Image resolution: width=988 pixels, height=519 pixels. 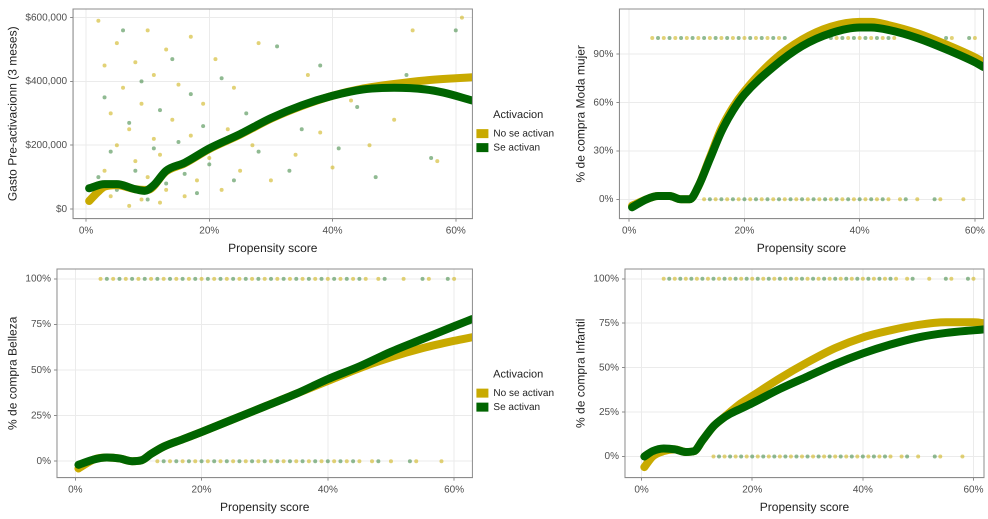 What do you see at coordinates (62, 209) in the screenshot?
I see `y-tick-label: $0` at bounding box center [62, 209].